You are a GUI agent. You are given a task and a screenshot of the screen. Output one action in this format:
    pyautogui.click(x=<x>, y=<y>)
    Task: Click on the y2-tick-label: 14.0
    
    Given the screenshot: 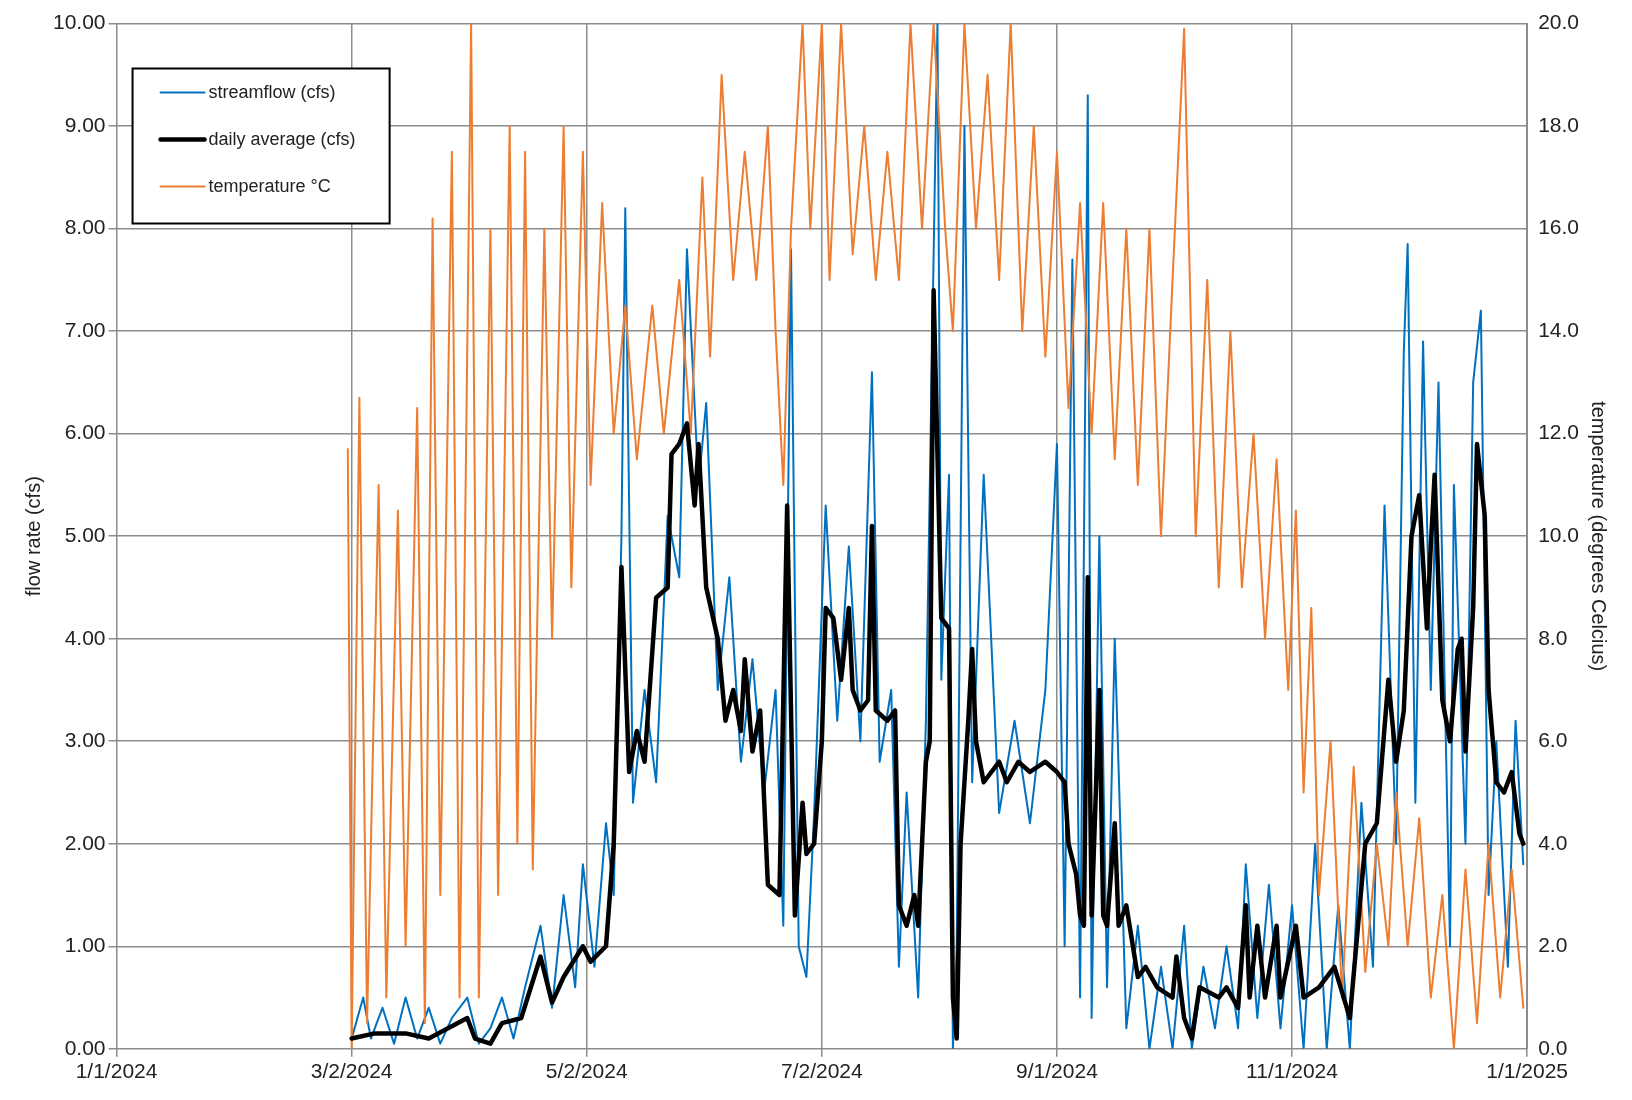 What is the action you would take?
    pyautogui.click(x=1558, y=329)
    